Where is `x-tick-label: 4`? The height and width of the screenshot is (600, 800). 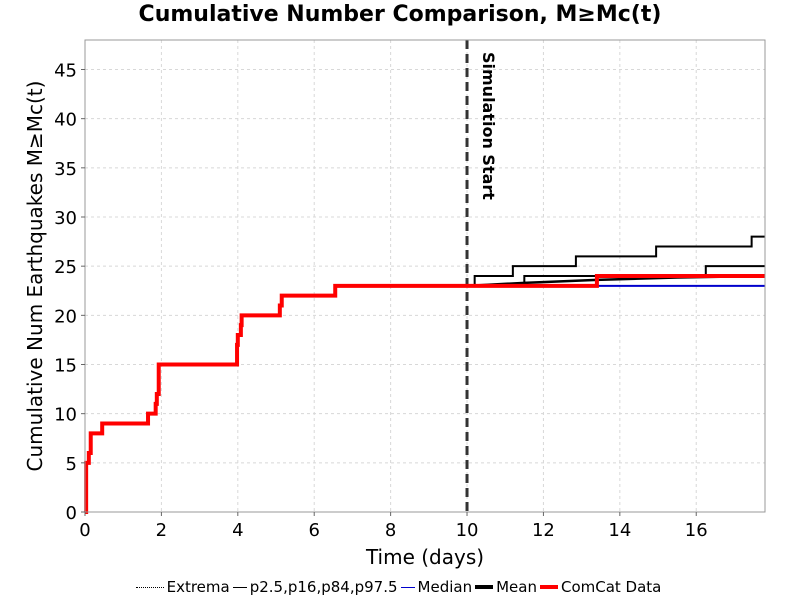
x-tick-label: 4 is located at coordinates (237, 530).